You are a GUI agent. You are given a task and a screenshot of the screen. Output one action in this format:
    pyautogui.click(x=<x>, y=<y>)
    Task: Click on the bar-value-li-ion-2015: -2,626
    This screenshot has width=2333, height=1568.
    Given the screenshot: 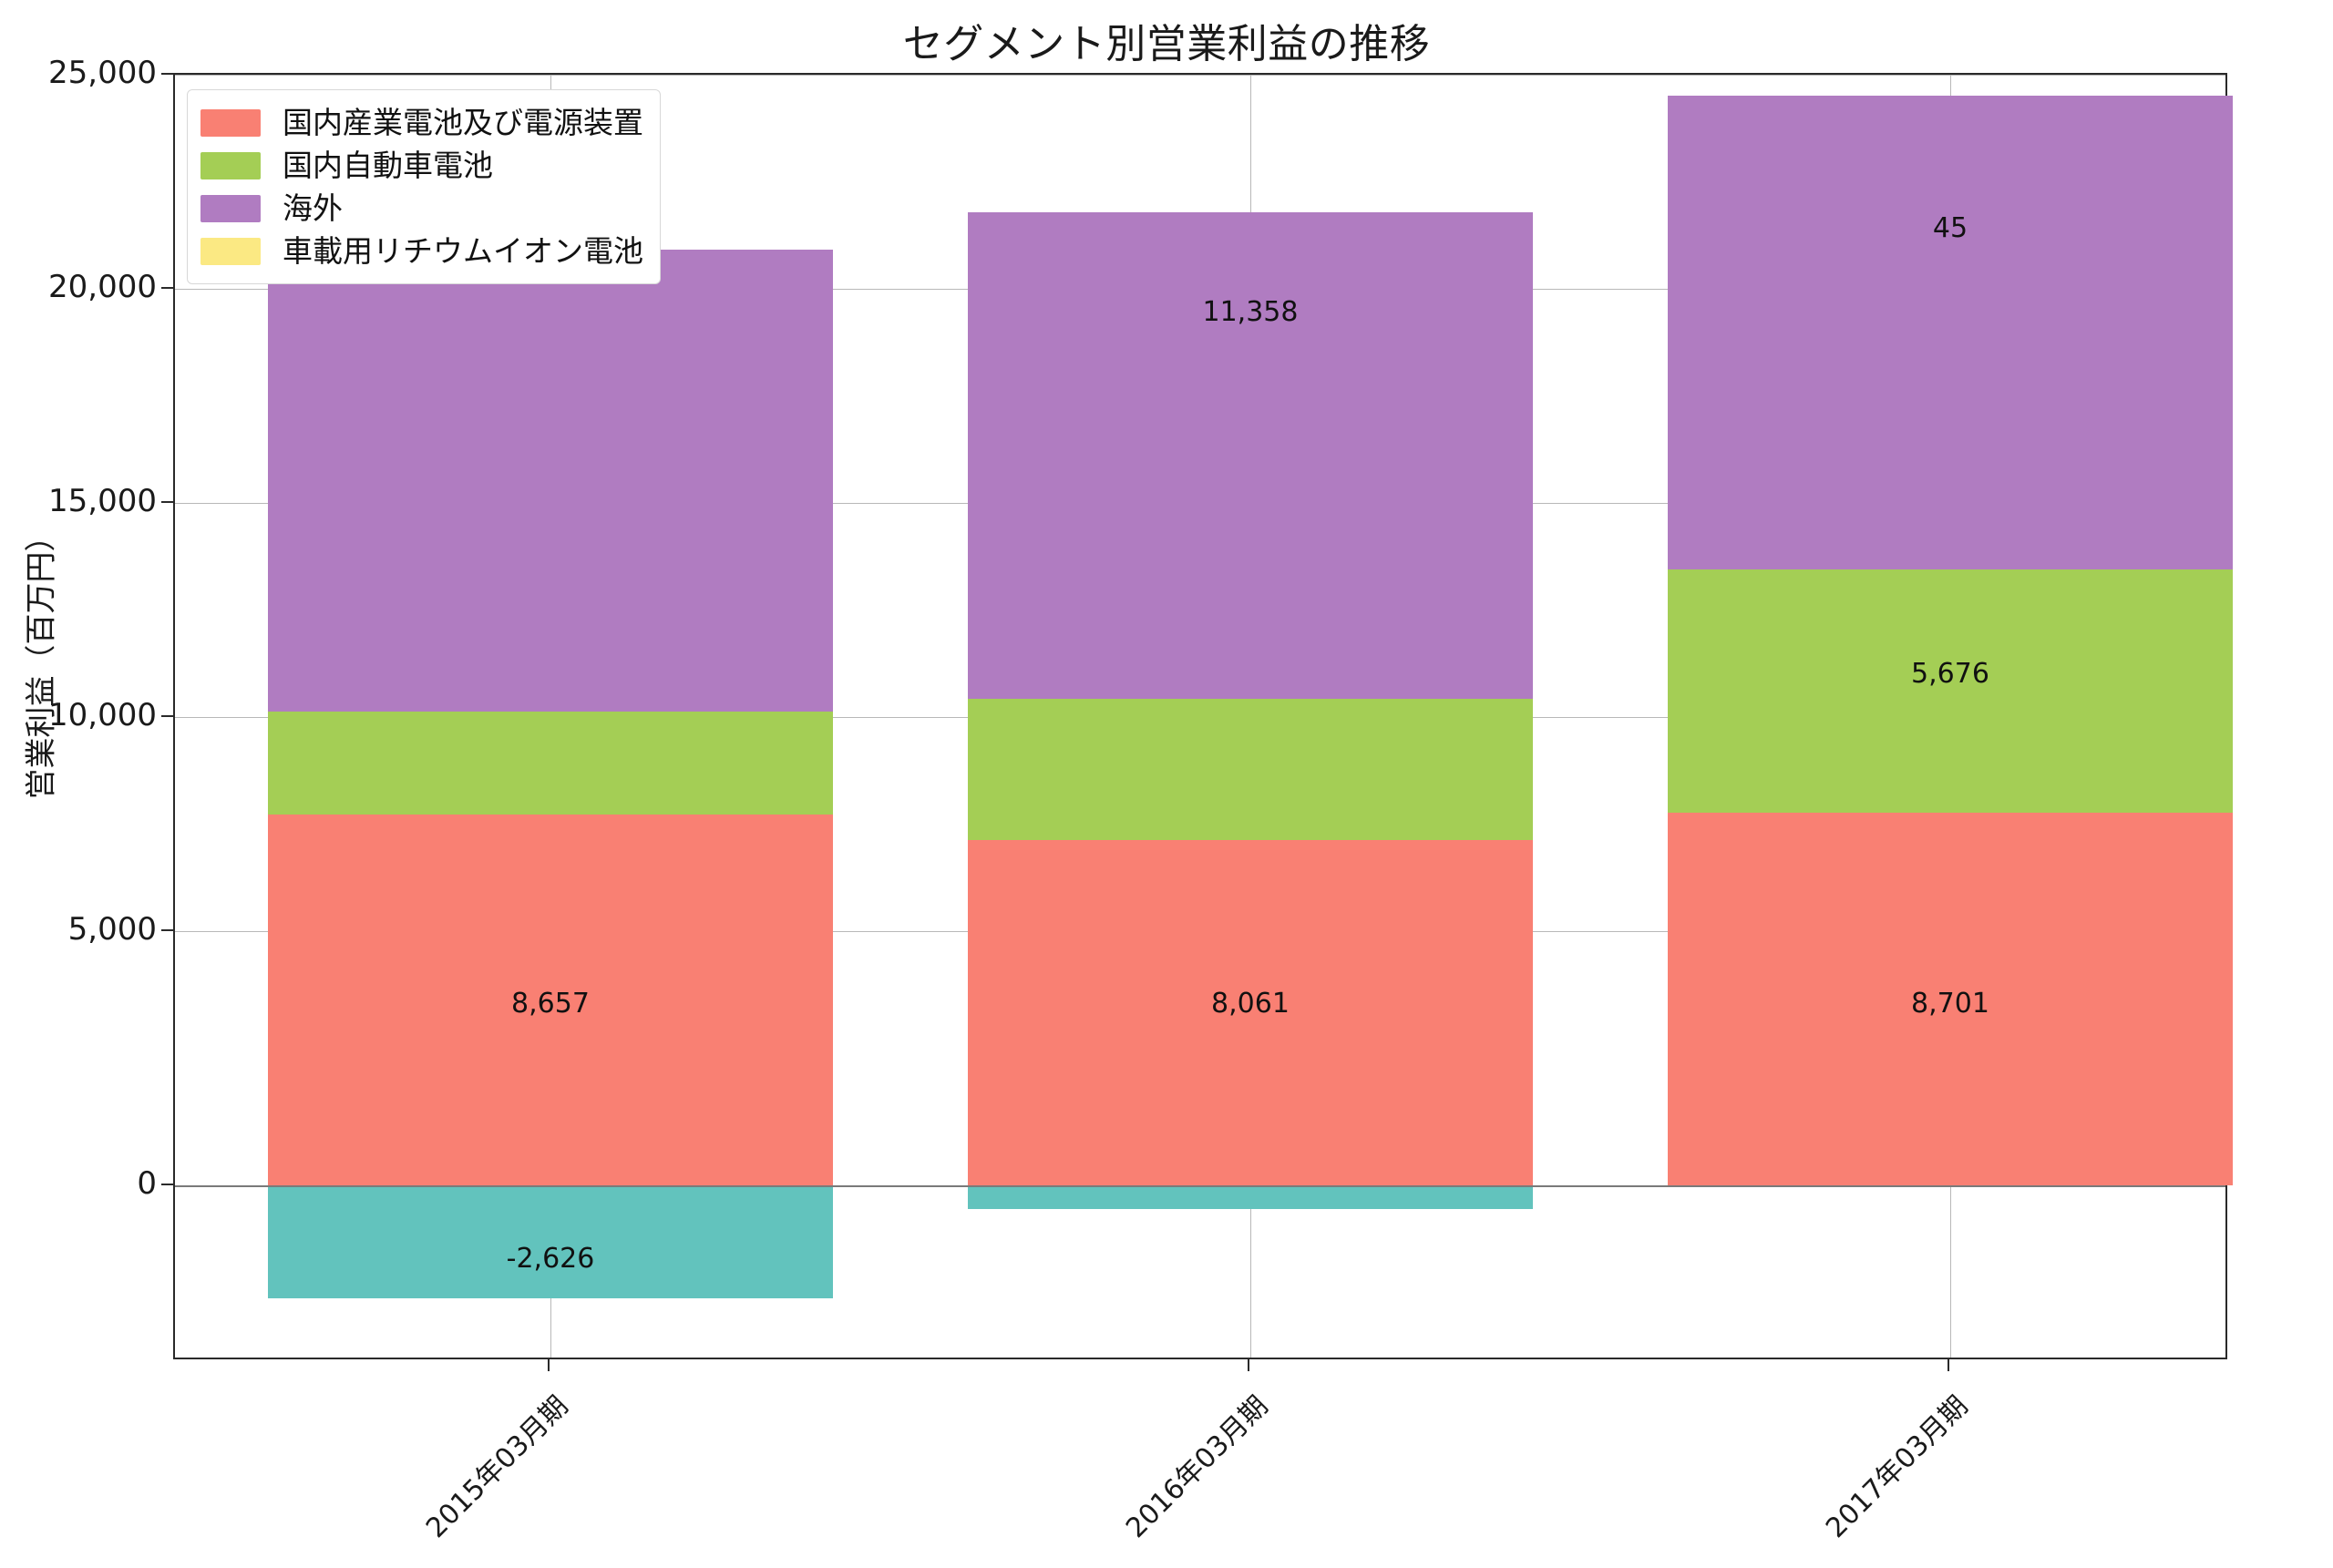 What is the action you would take?
    pyautogui.click(x=550, y=1259)
    